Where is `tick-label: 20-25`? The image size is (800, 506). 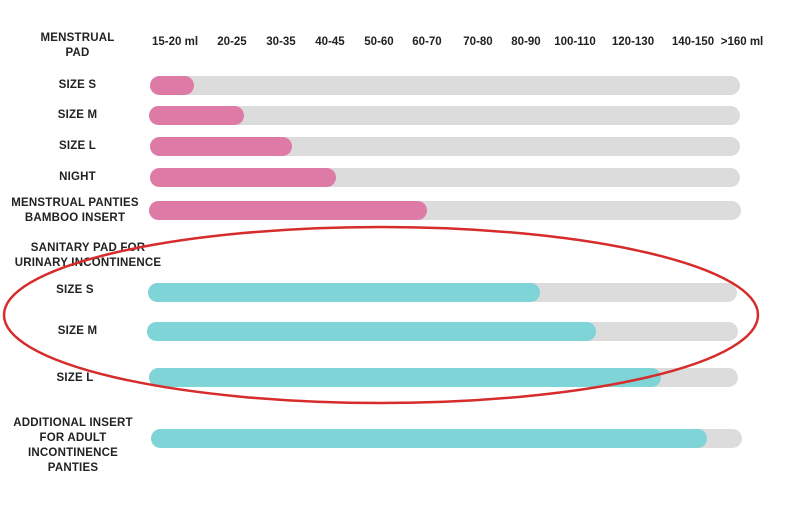
tick-label: 20-25 is located at coordinates (232, 42).